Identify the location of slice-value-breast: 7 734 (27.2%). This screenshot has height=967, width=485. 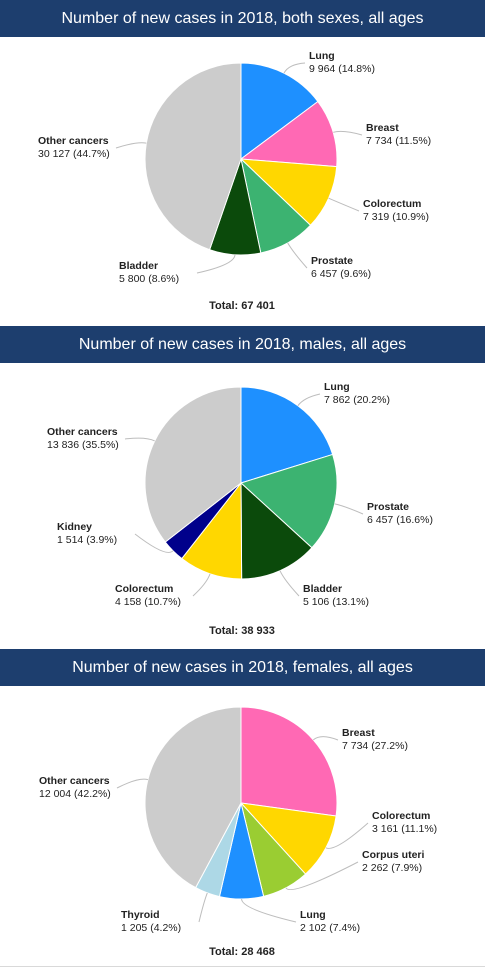
(375, 746).